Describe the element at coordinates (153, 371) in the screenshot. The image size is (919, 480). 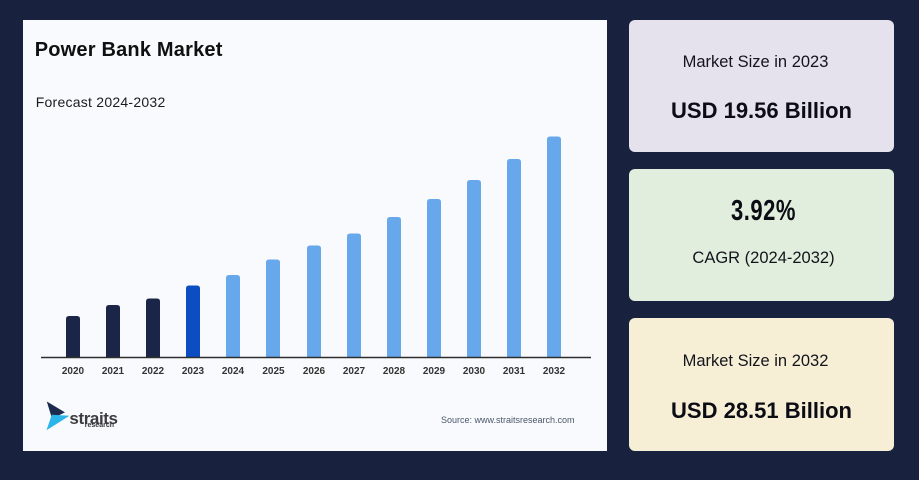
I see `svg-text: 2022` at that location.